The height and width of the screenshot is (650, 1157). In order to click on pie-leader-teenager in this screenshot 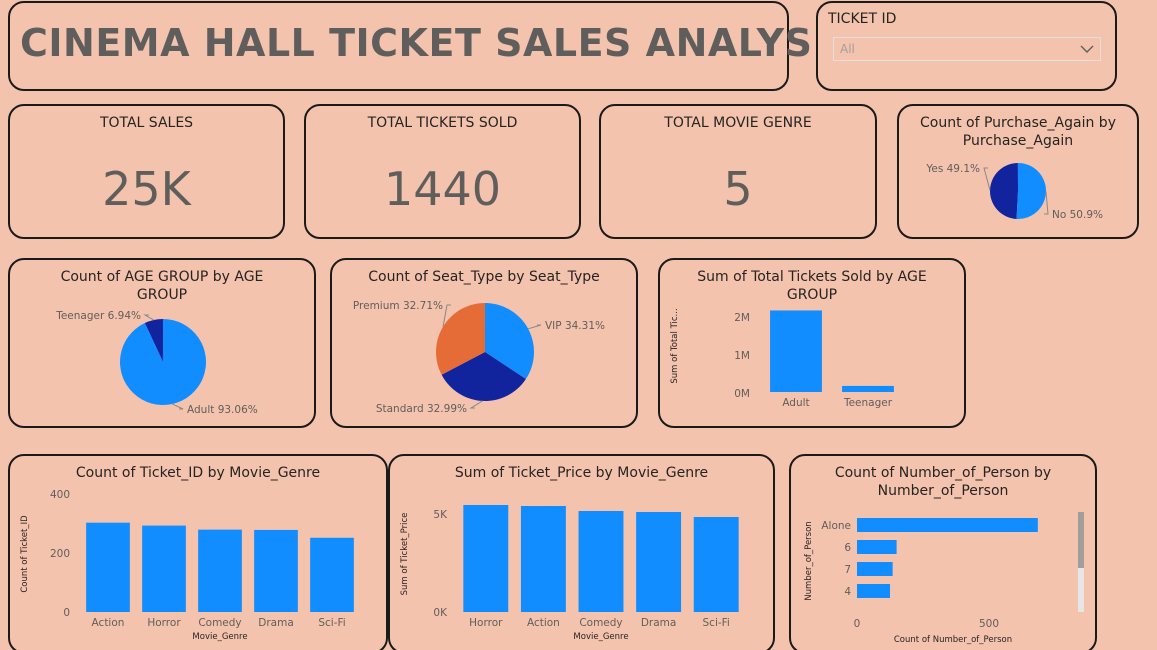, I will do `click(148, 317)`.